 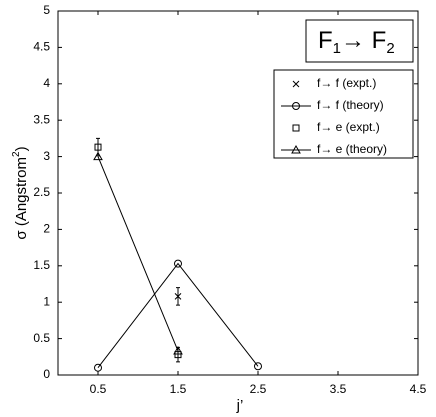 What do you see at coordinates (338, 389) in the screenshot?
I see `x-tick-label: 3.5` at bounding box center [338, 389].